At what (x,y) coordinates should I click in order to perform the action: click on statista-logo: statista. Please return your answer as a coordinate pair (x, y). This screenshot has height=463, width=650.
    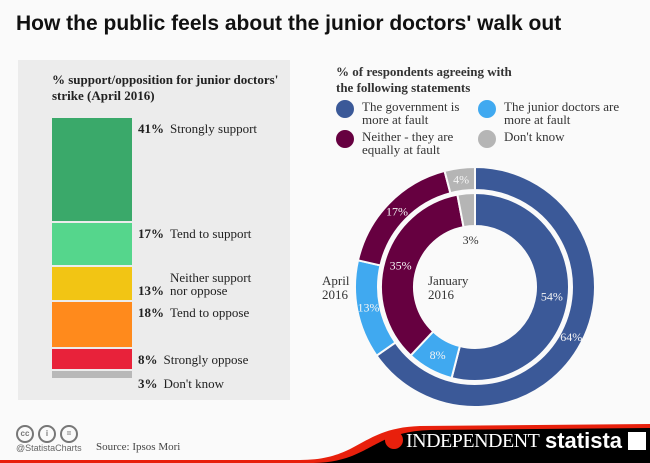
    Looking at the image, I should click on (596, 441).